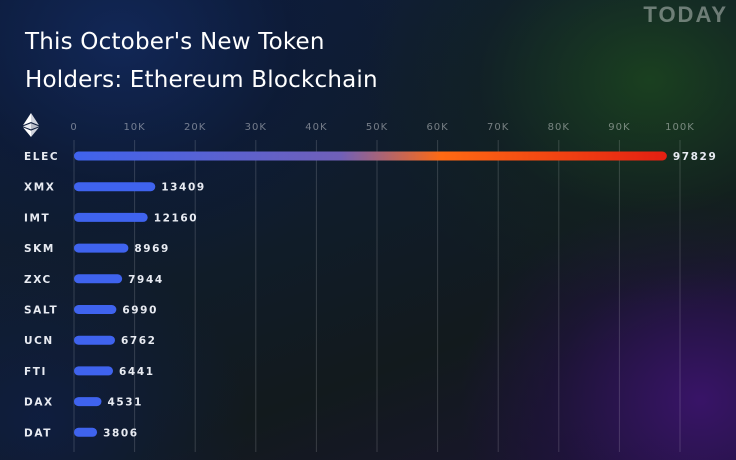 Image resolution: width=736 pixels, height=460 pixels. I want to click on x-tick-label: 0, so click(73, 127).